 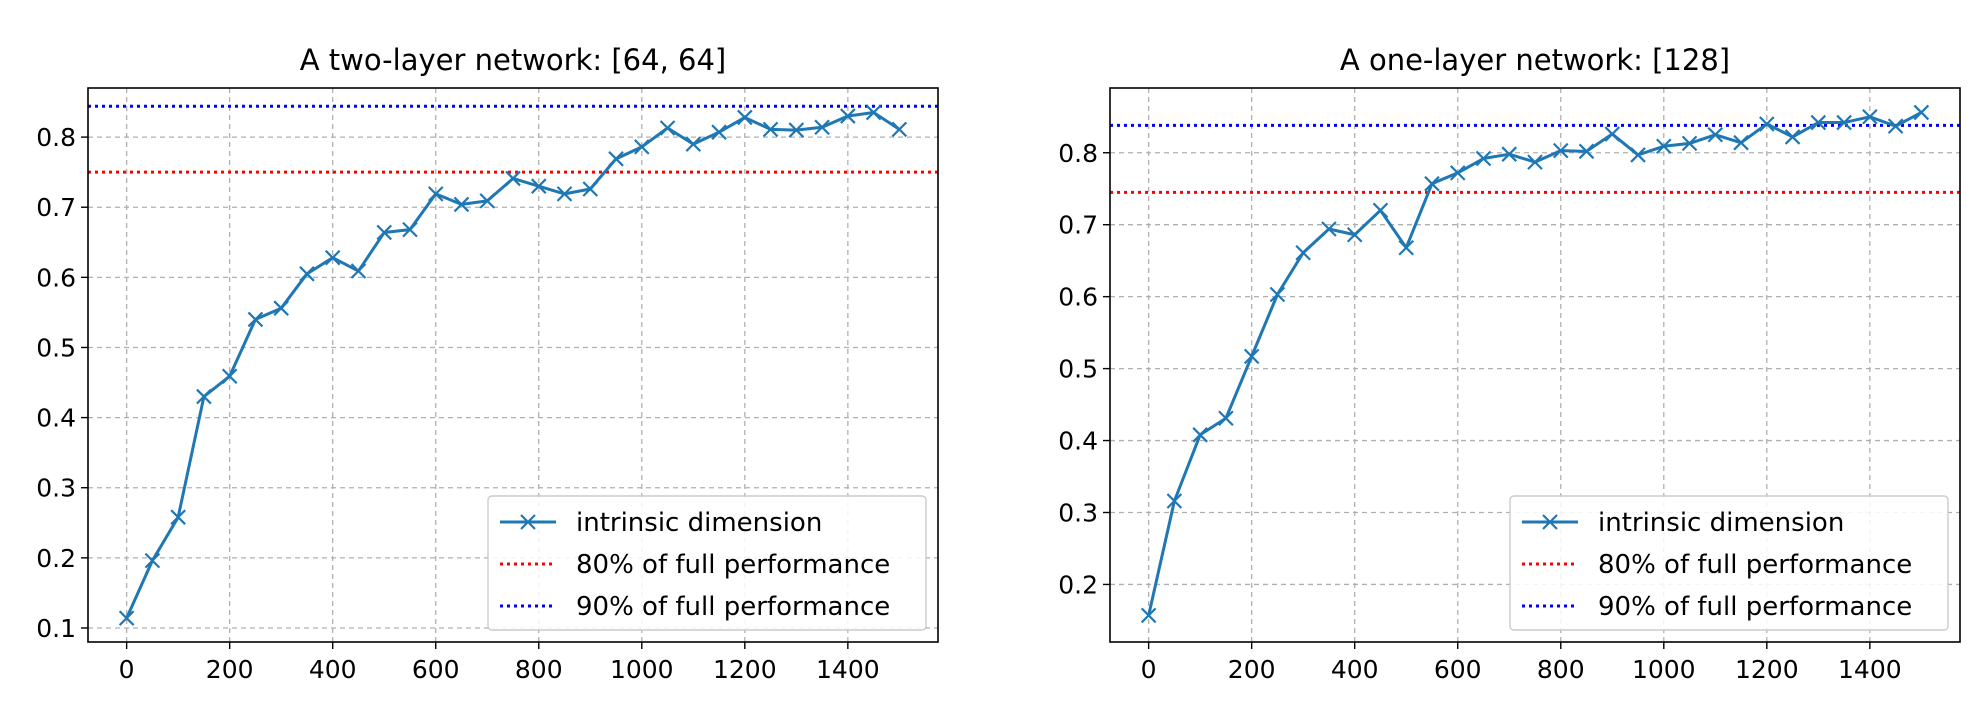 What do you see at coordinates (1767, 669) in the screenshot?
I see `x-tick-label: 1200` at bounding box center [1767, 669].